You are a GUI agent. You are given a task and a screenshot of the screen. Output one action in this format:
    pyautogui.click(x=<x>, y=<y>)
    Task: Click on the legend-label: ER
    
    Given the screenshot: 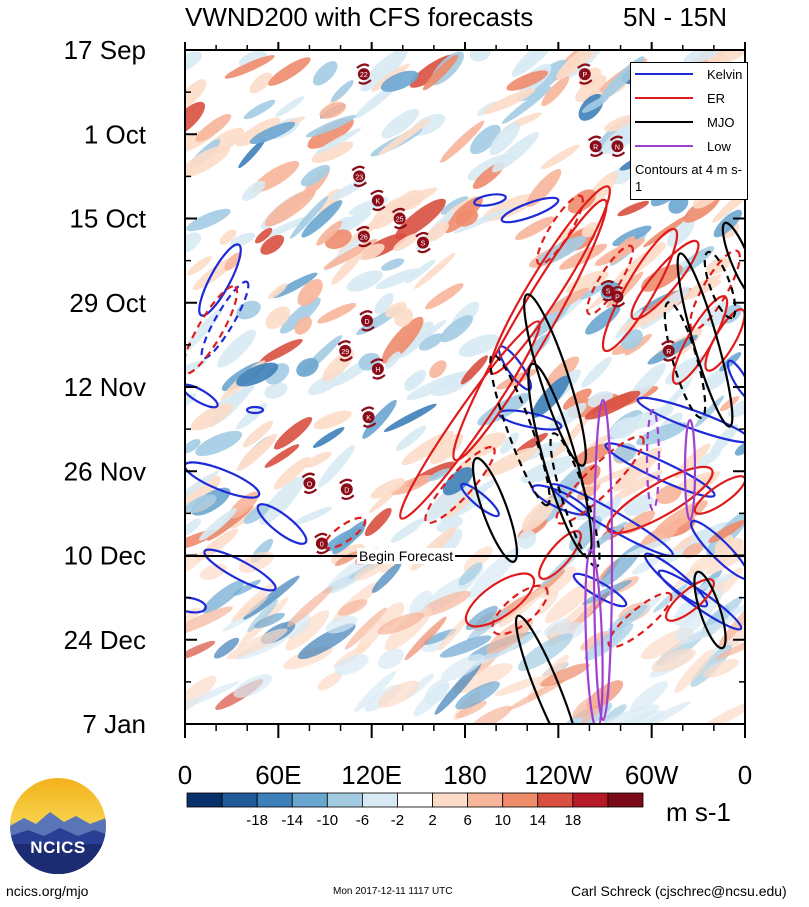 What is the action you would take?
    pyautogui.click(x=716, y=98)
    